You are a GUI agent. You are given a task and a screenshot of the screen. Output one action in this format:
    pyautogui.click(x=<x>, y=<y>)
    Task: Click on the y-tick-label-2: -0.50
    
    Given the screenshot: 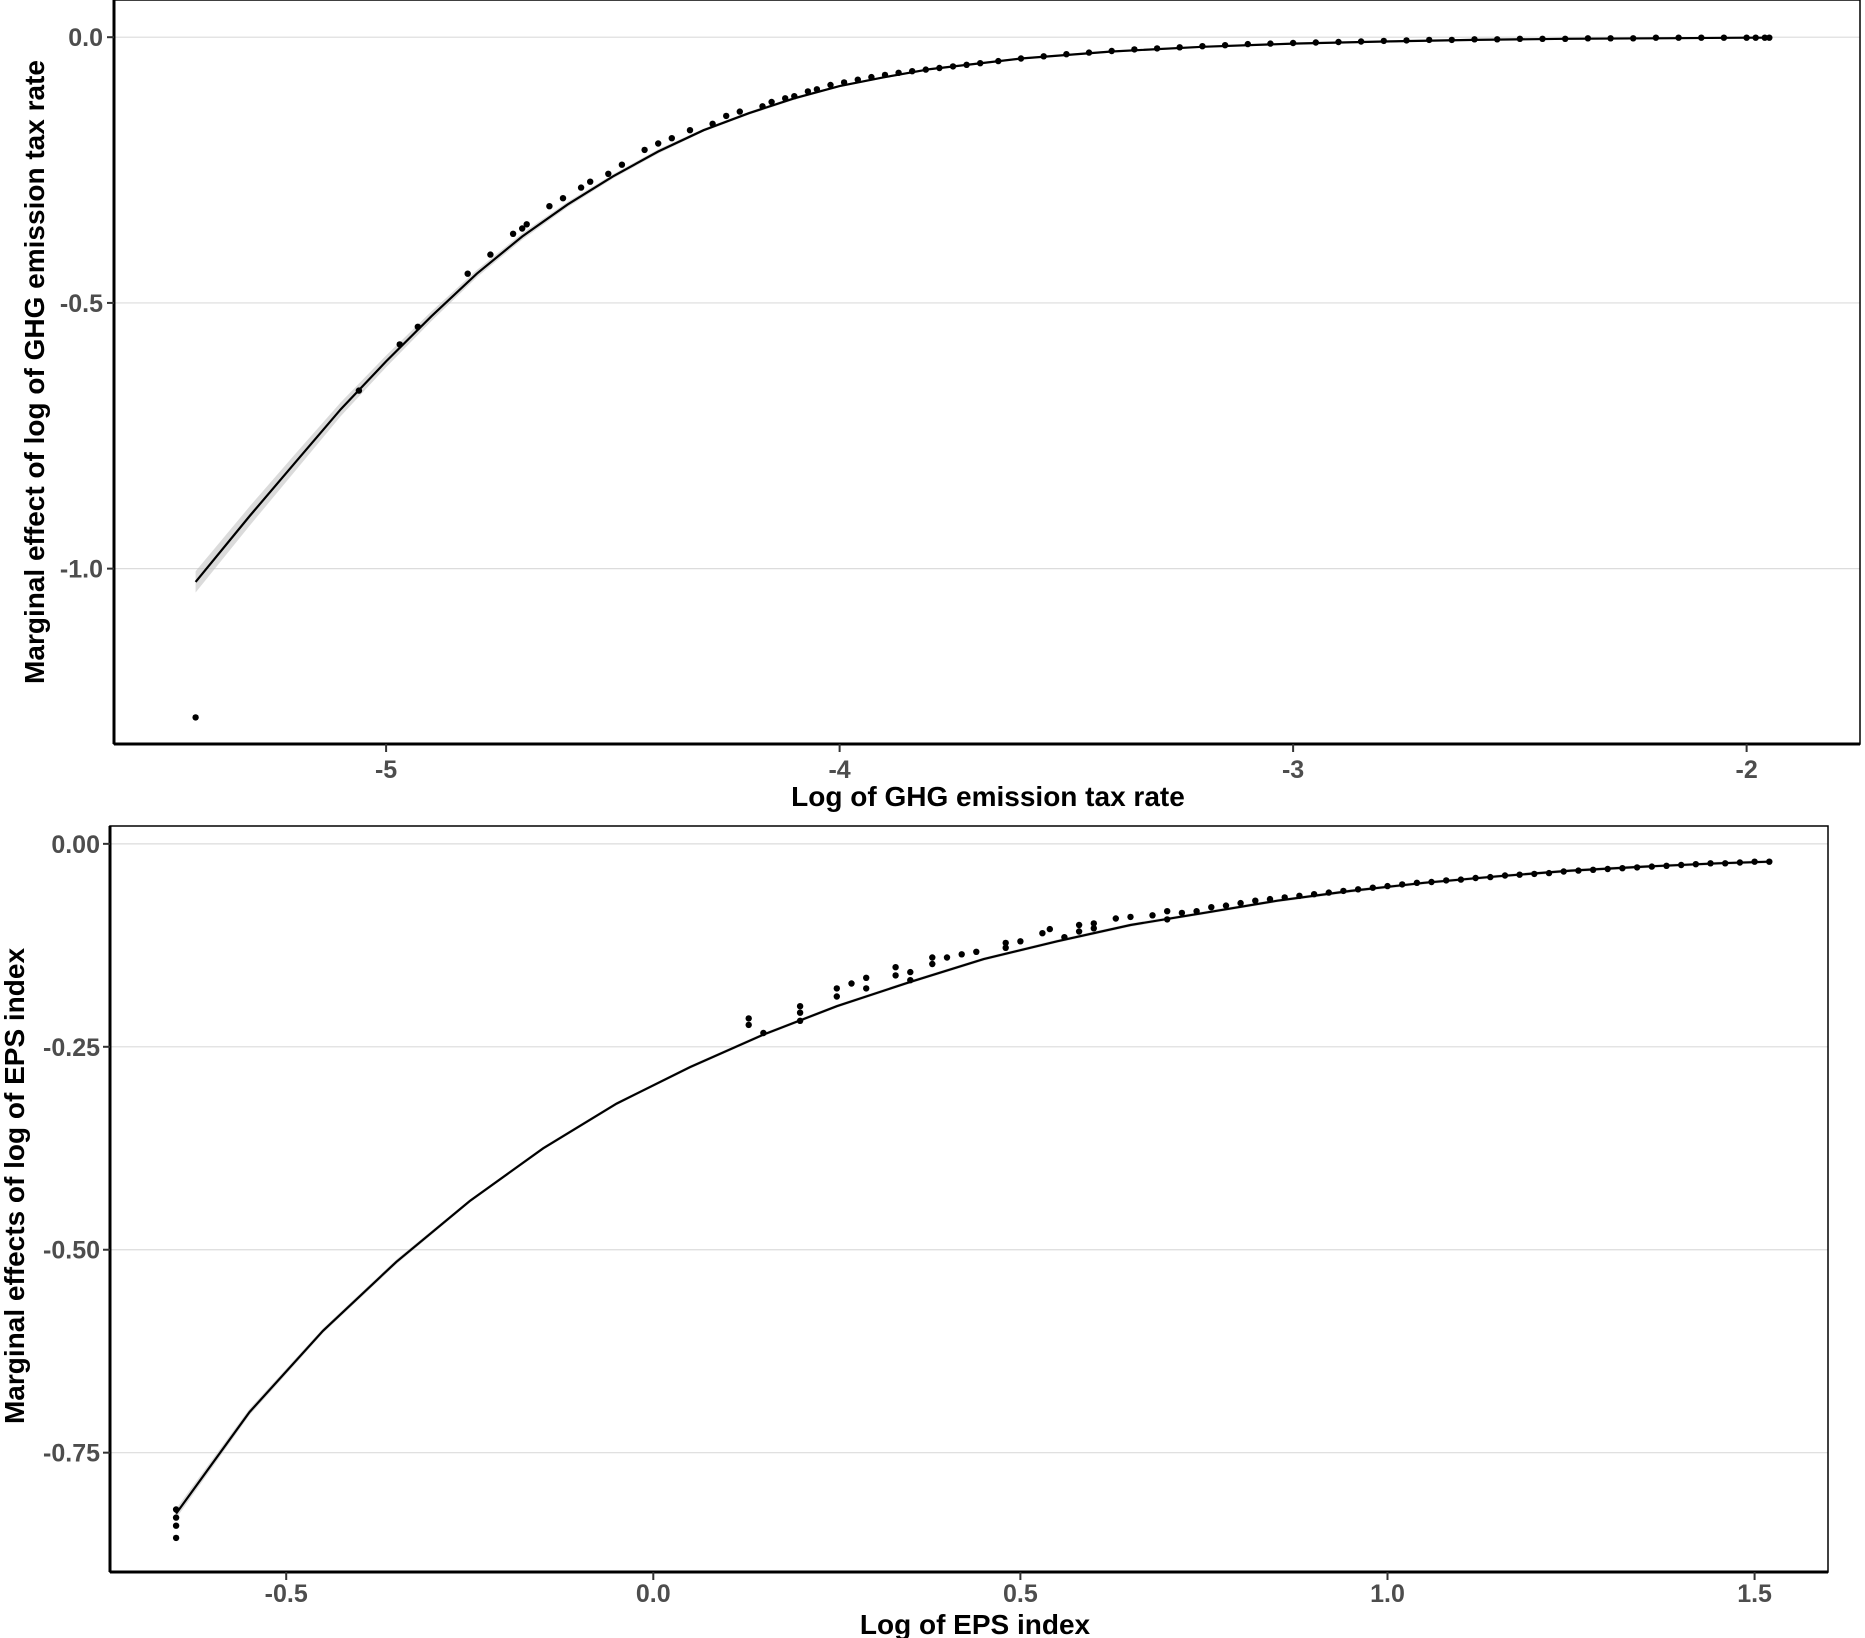 What is the action you would take?
    pyautogui.click(x=71, y=1251)
    